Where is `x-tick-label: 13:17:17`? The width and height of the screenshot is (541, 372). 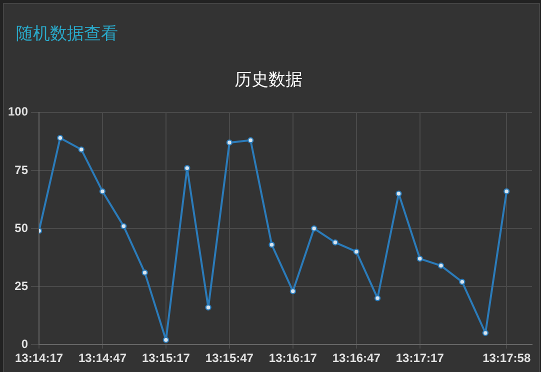 x-tick-label: 13:17:17 is located at coordinates (420, 358).